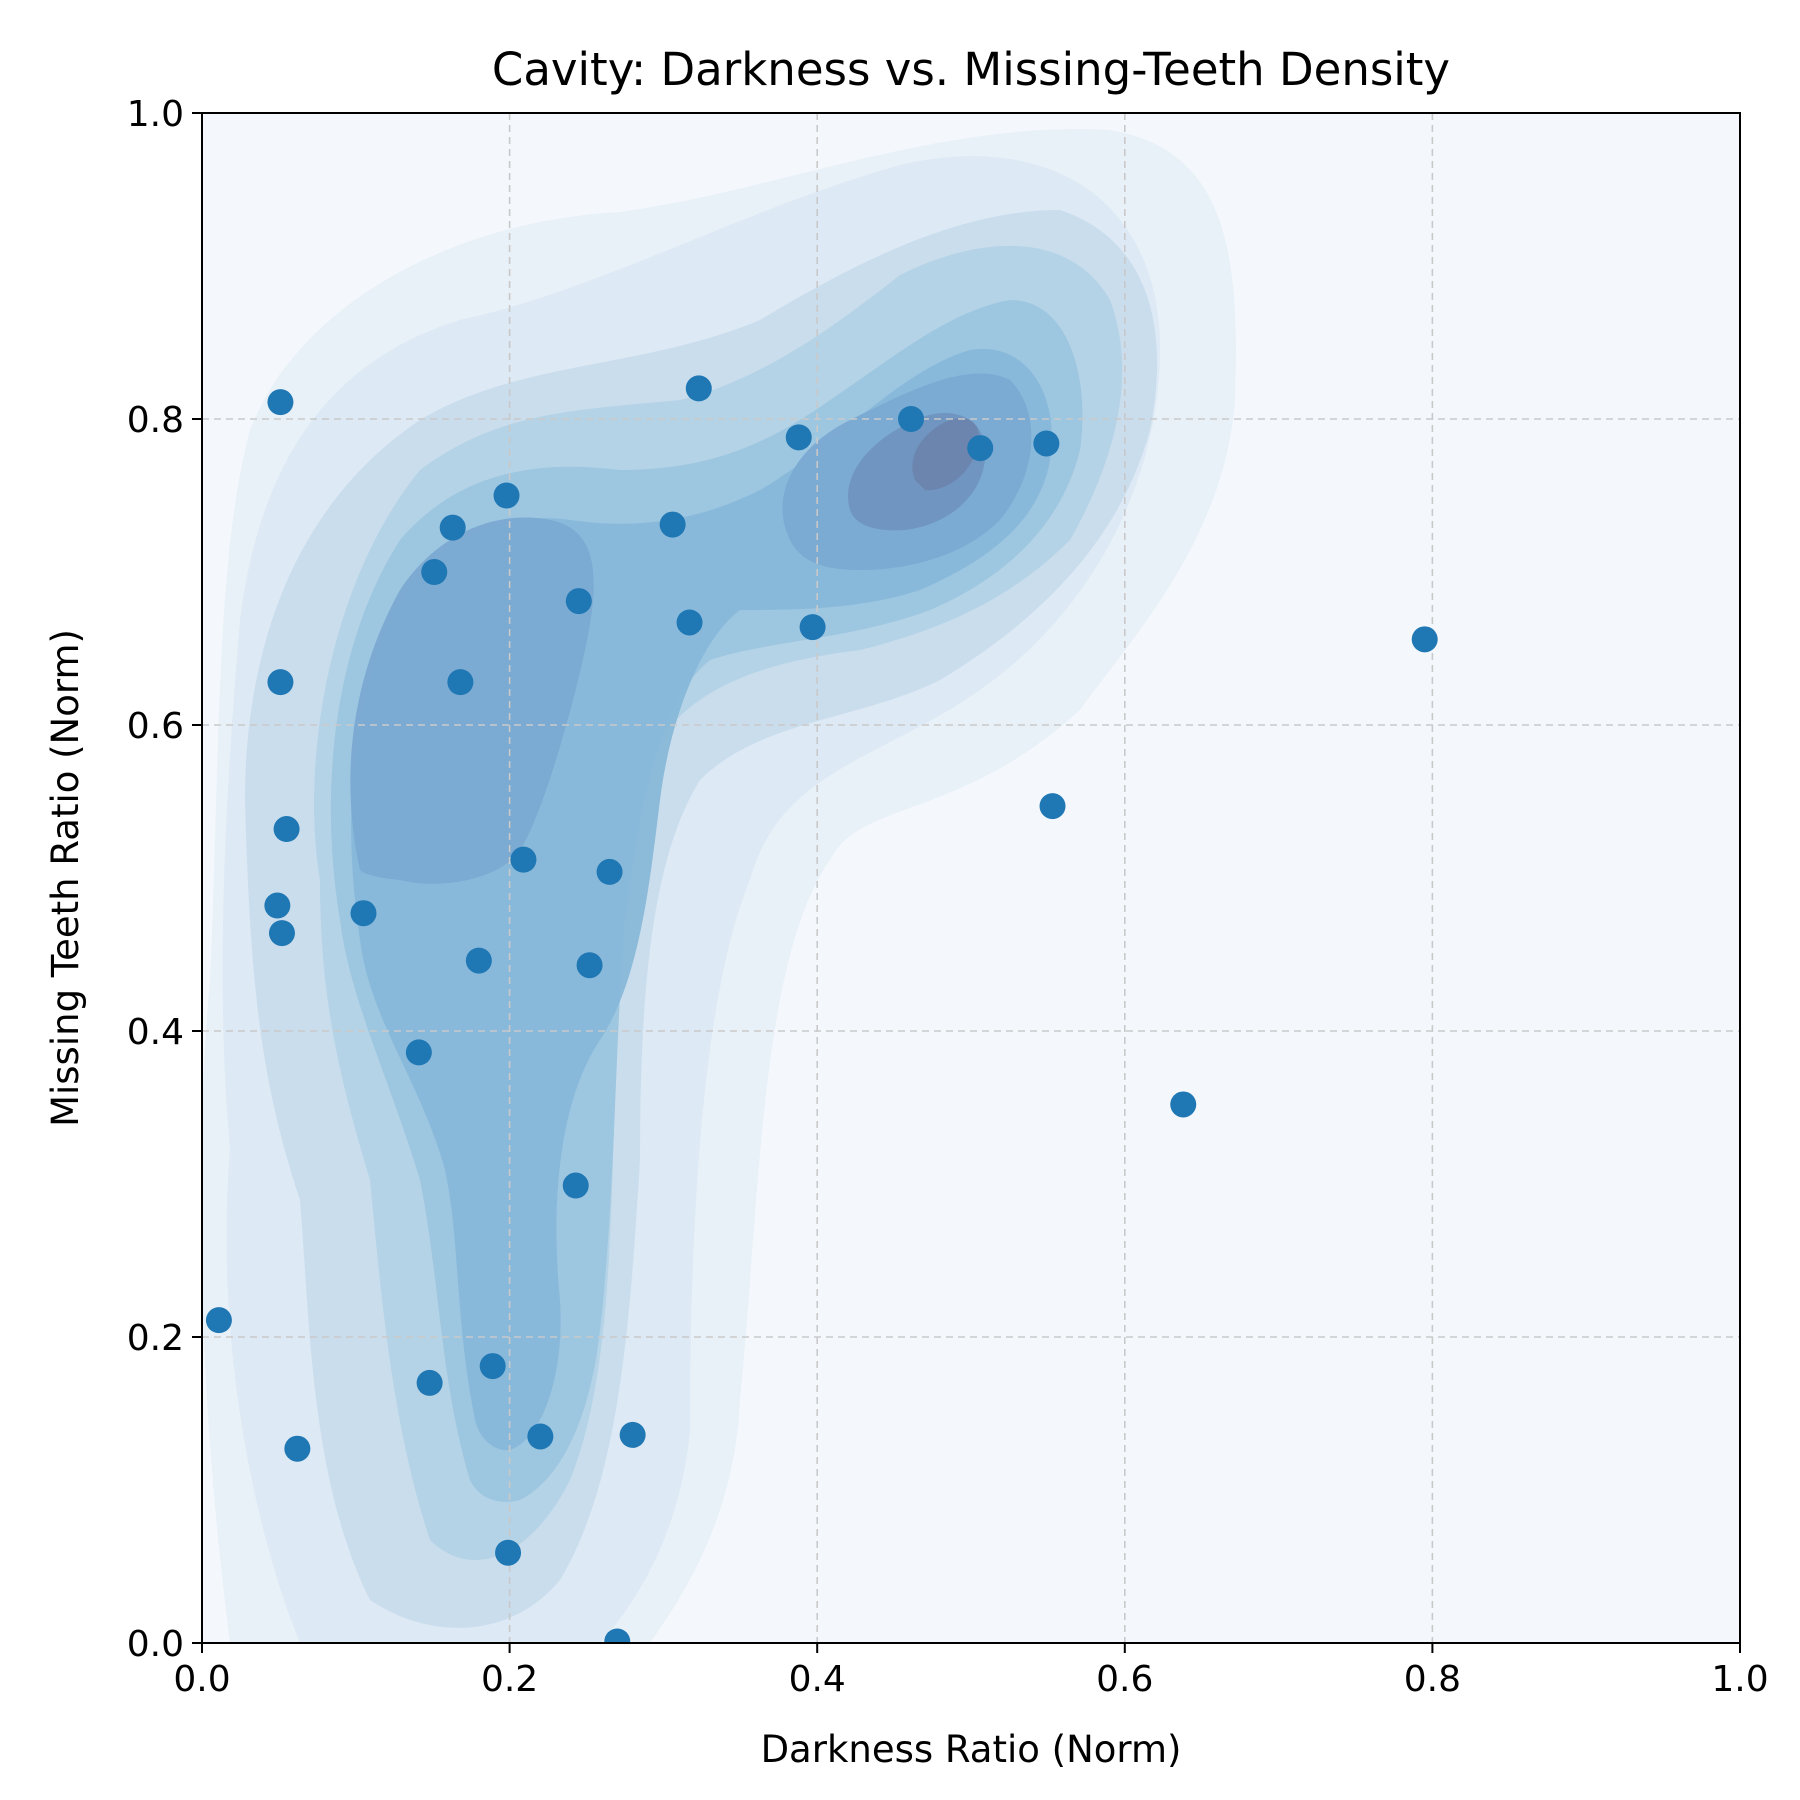  I want to click on y-tick-label: 0.6, so click(155, 726).